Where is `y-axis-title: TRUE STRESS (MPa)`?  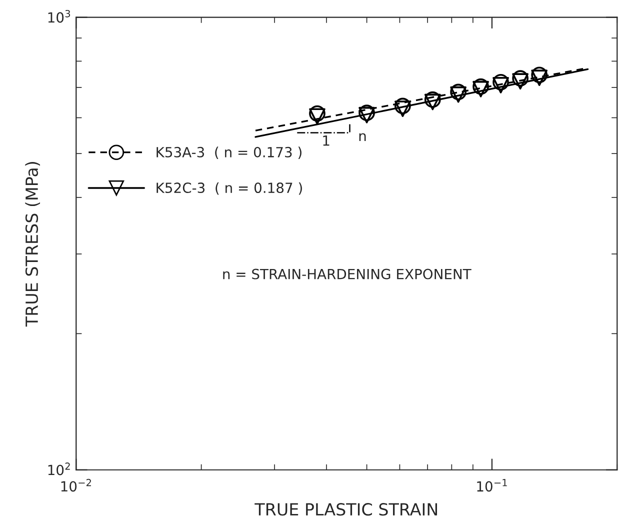
y-axis-title: TRUE STRESS (MPa) is located at coordinates (32, 244).